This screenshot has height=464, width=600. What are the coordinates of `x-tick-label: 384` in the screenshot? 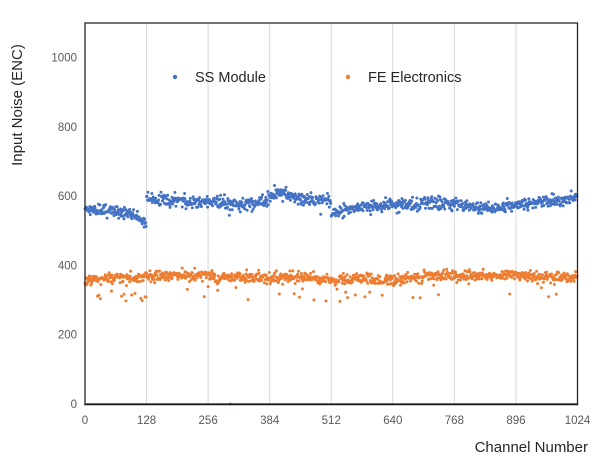 It's located at (270, 421).